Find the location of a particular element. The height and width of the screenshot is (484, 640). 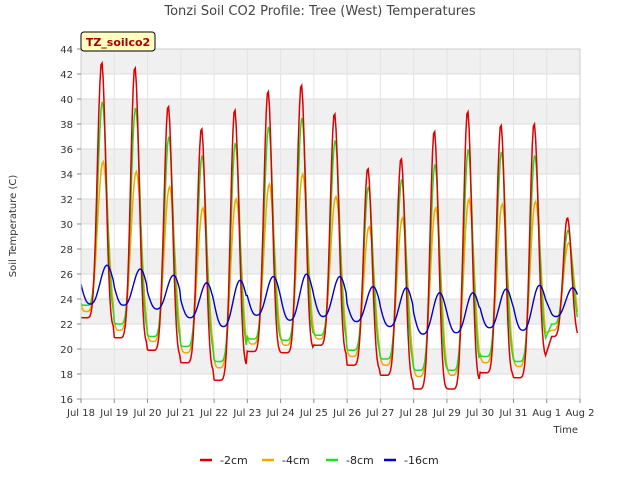

site-label-badge: TZ_soilco2 is located at coordinates (118, 41).